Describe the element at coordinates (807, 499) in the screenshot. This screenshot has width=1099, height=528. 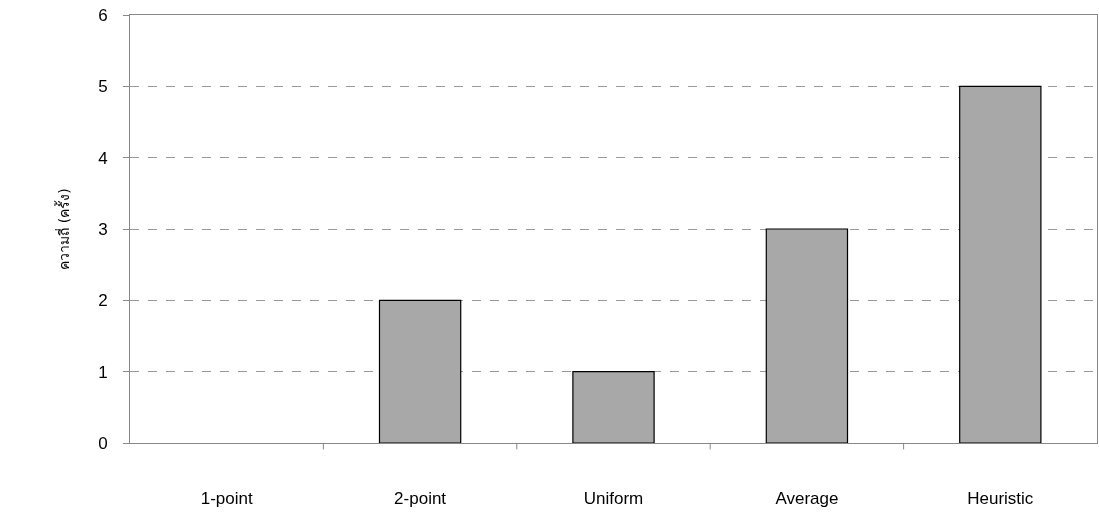
I see `x-tick-label: Average` at that location.